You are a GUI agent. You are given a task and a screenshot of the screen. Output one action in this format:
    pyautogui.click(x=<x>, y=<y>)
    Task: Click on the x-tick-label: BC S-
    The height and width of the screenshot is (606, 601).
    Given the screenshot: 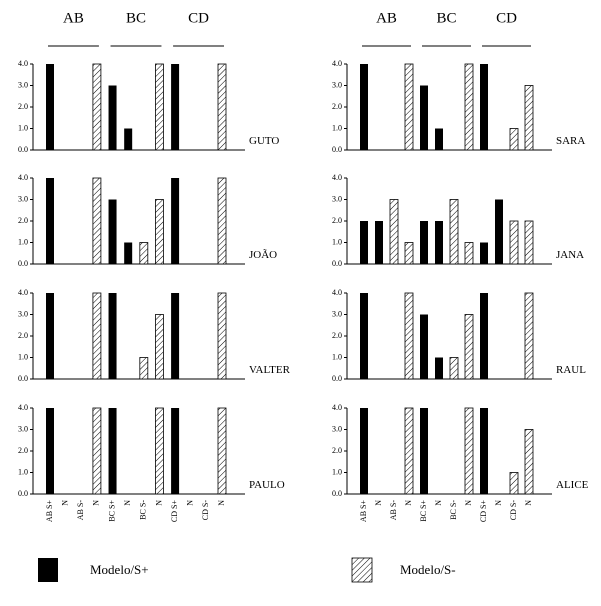 What is the action you would take?
    pyautogui.click(x=453, y=510)
    